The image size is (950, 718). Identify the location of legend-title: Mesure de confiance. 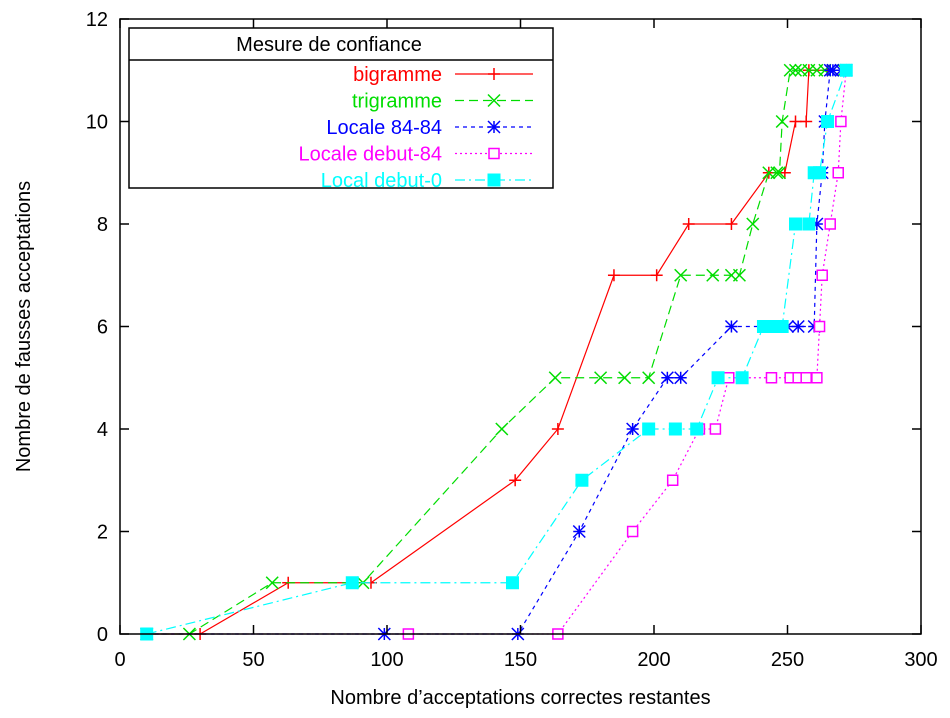
(329, 45).